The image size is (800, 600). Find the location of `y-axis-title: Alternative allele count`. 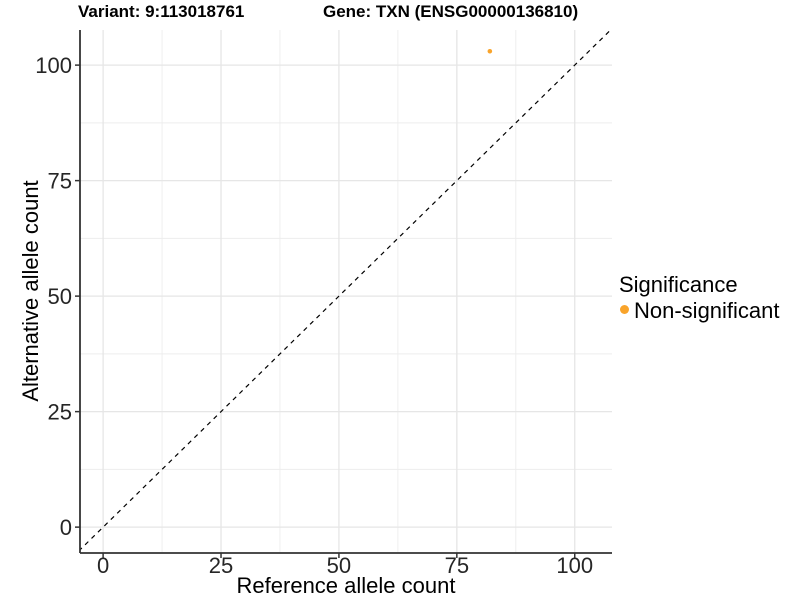

y-axis-title: Alternative allele count is located at coordinates (30, 291).